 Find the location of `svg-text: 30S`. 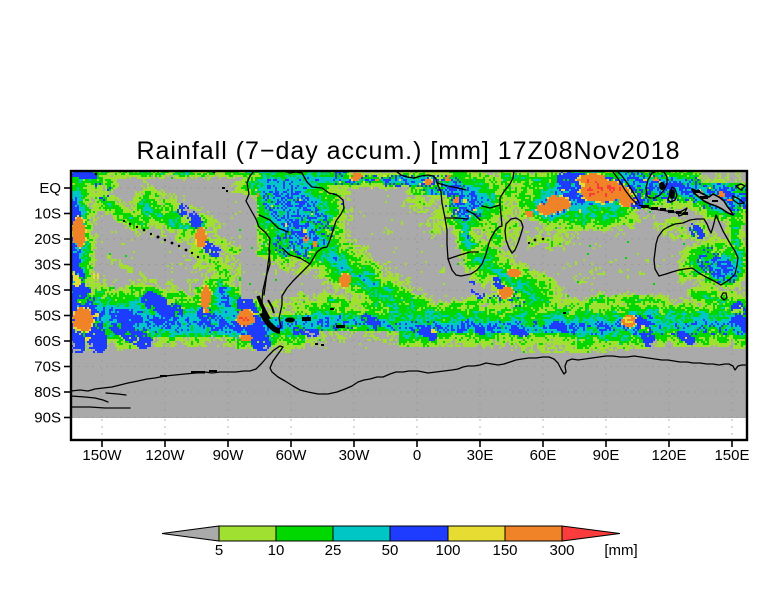

svg-text: 30S is located at coordinates (47, 265).